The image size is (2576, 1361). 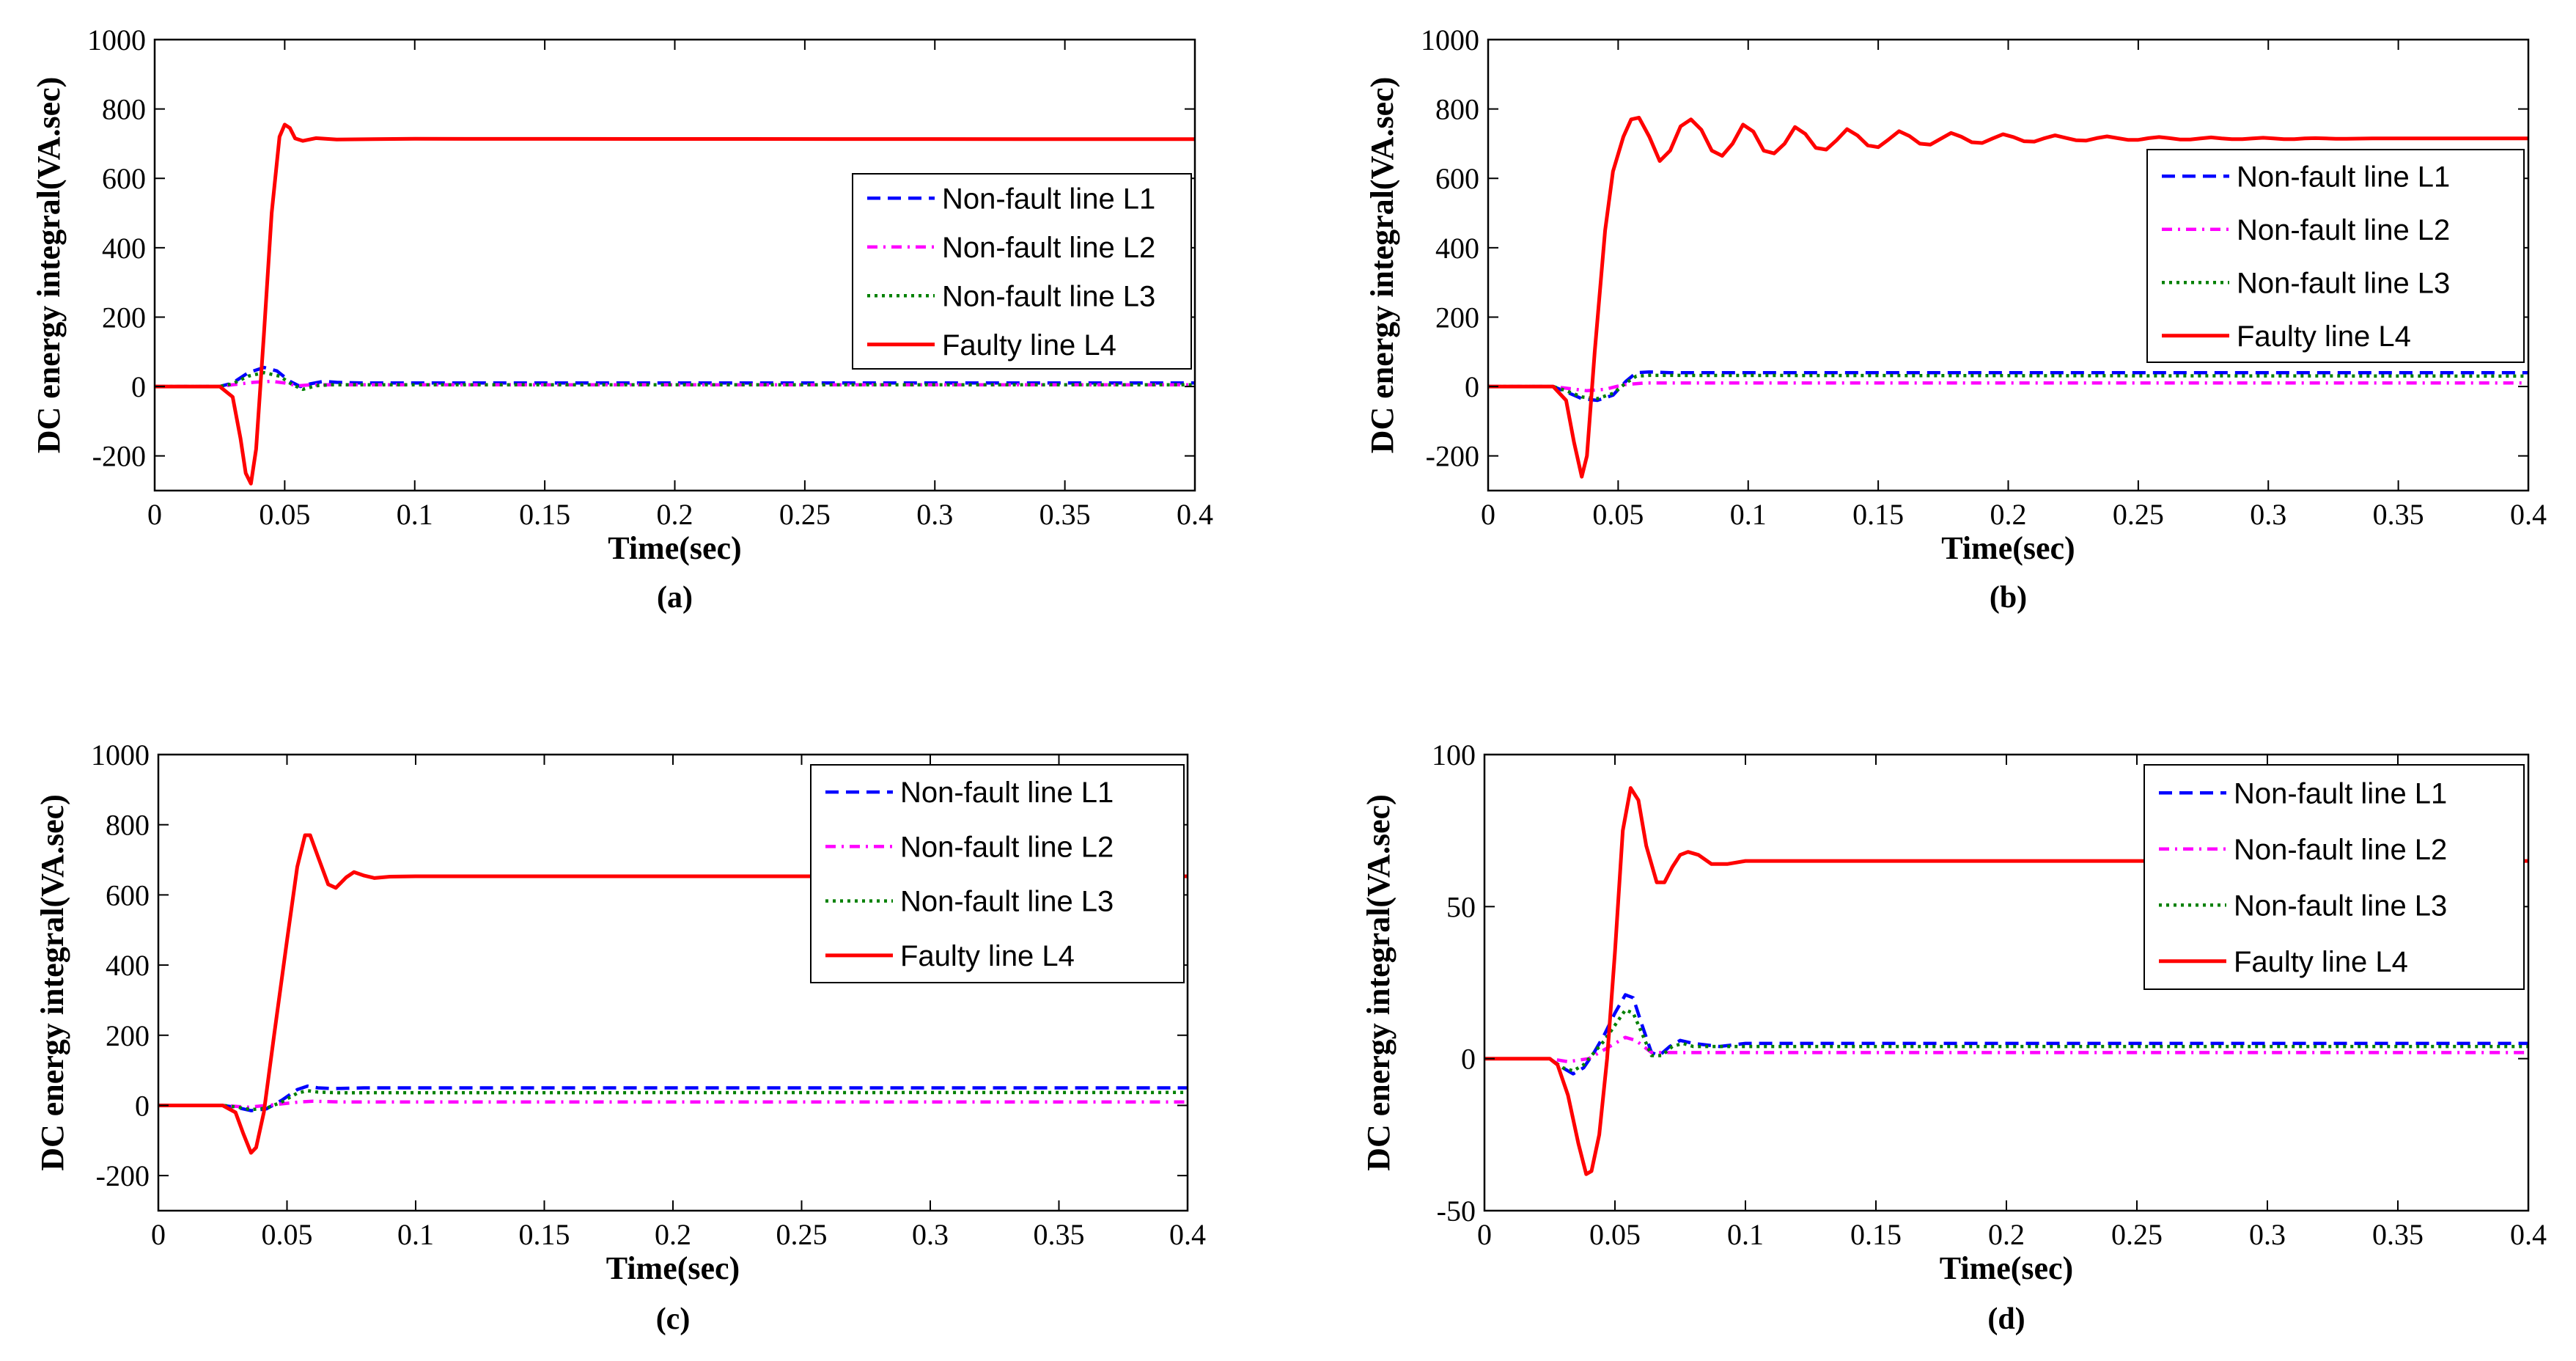 I want to click on y-tick-label: 50, so click(x=1461, y=906).